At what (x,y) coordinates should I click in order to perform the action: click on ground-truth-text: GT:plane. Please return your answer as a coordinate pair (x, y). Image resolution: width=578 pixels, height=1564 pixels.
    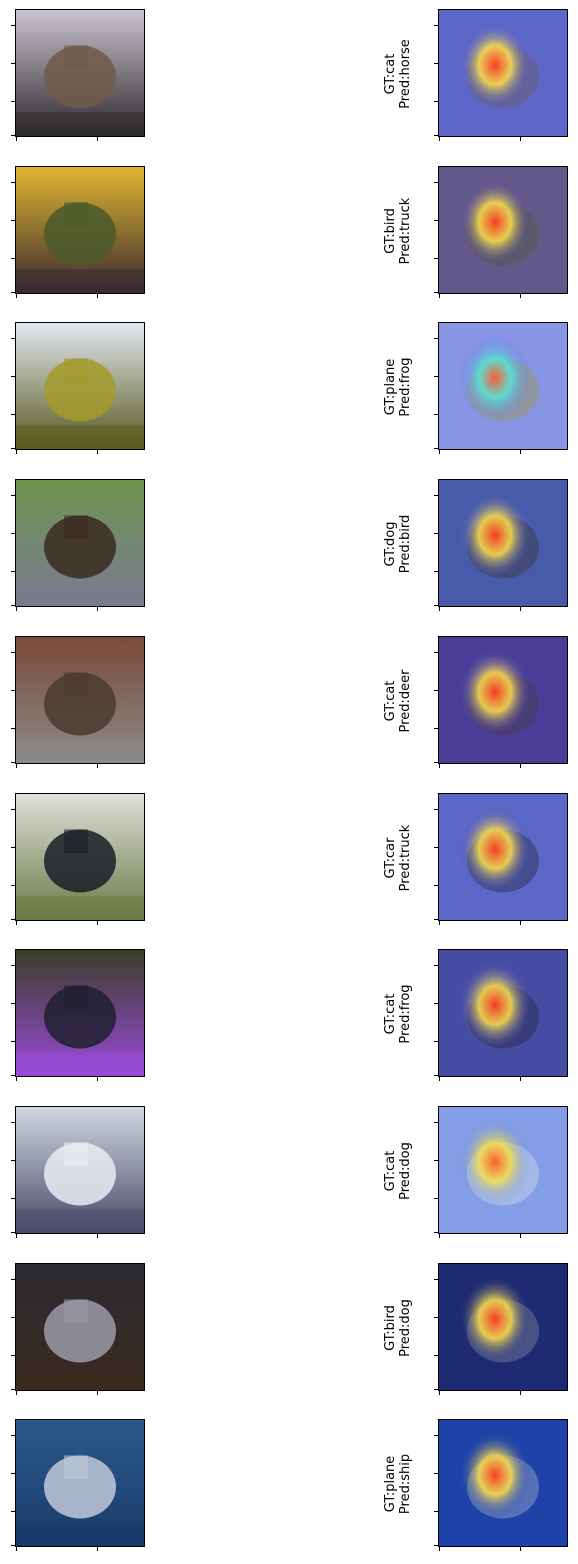
    Looking at the image, I should click on (390, 1484).